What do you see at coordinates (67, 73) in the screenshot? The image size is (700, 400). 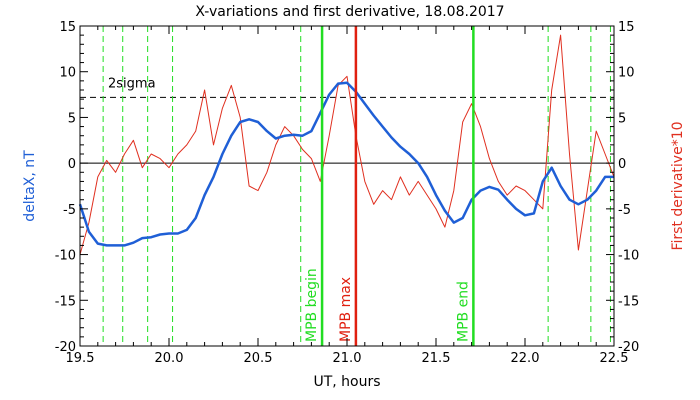 I see `y-tick-label-left: 10` at bounding box center [67, 73].